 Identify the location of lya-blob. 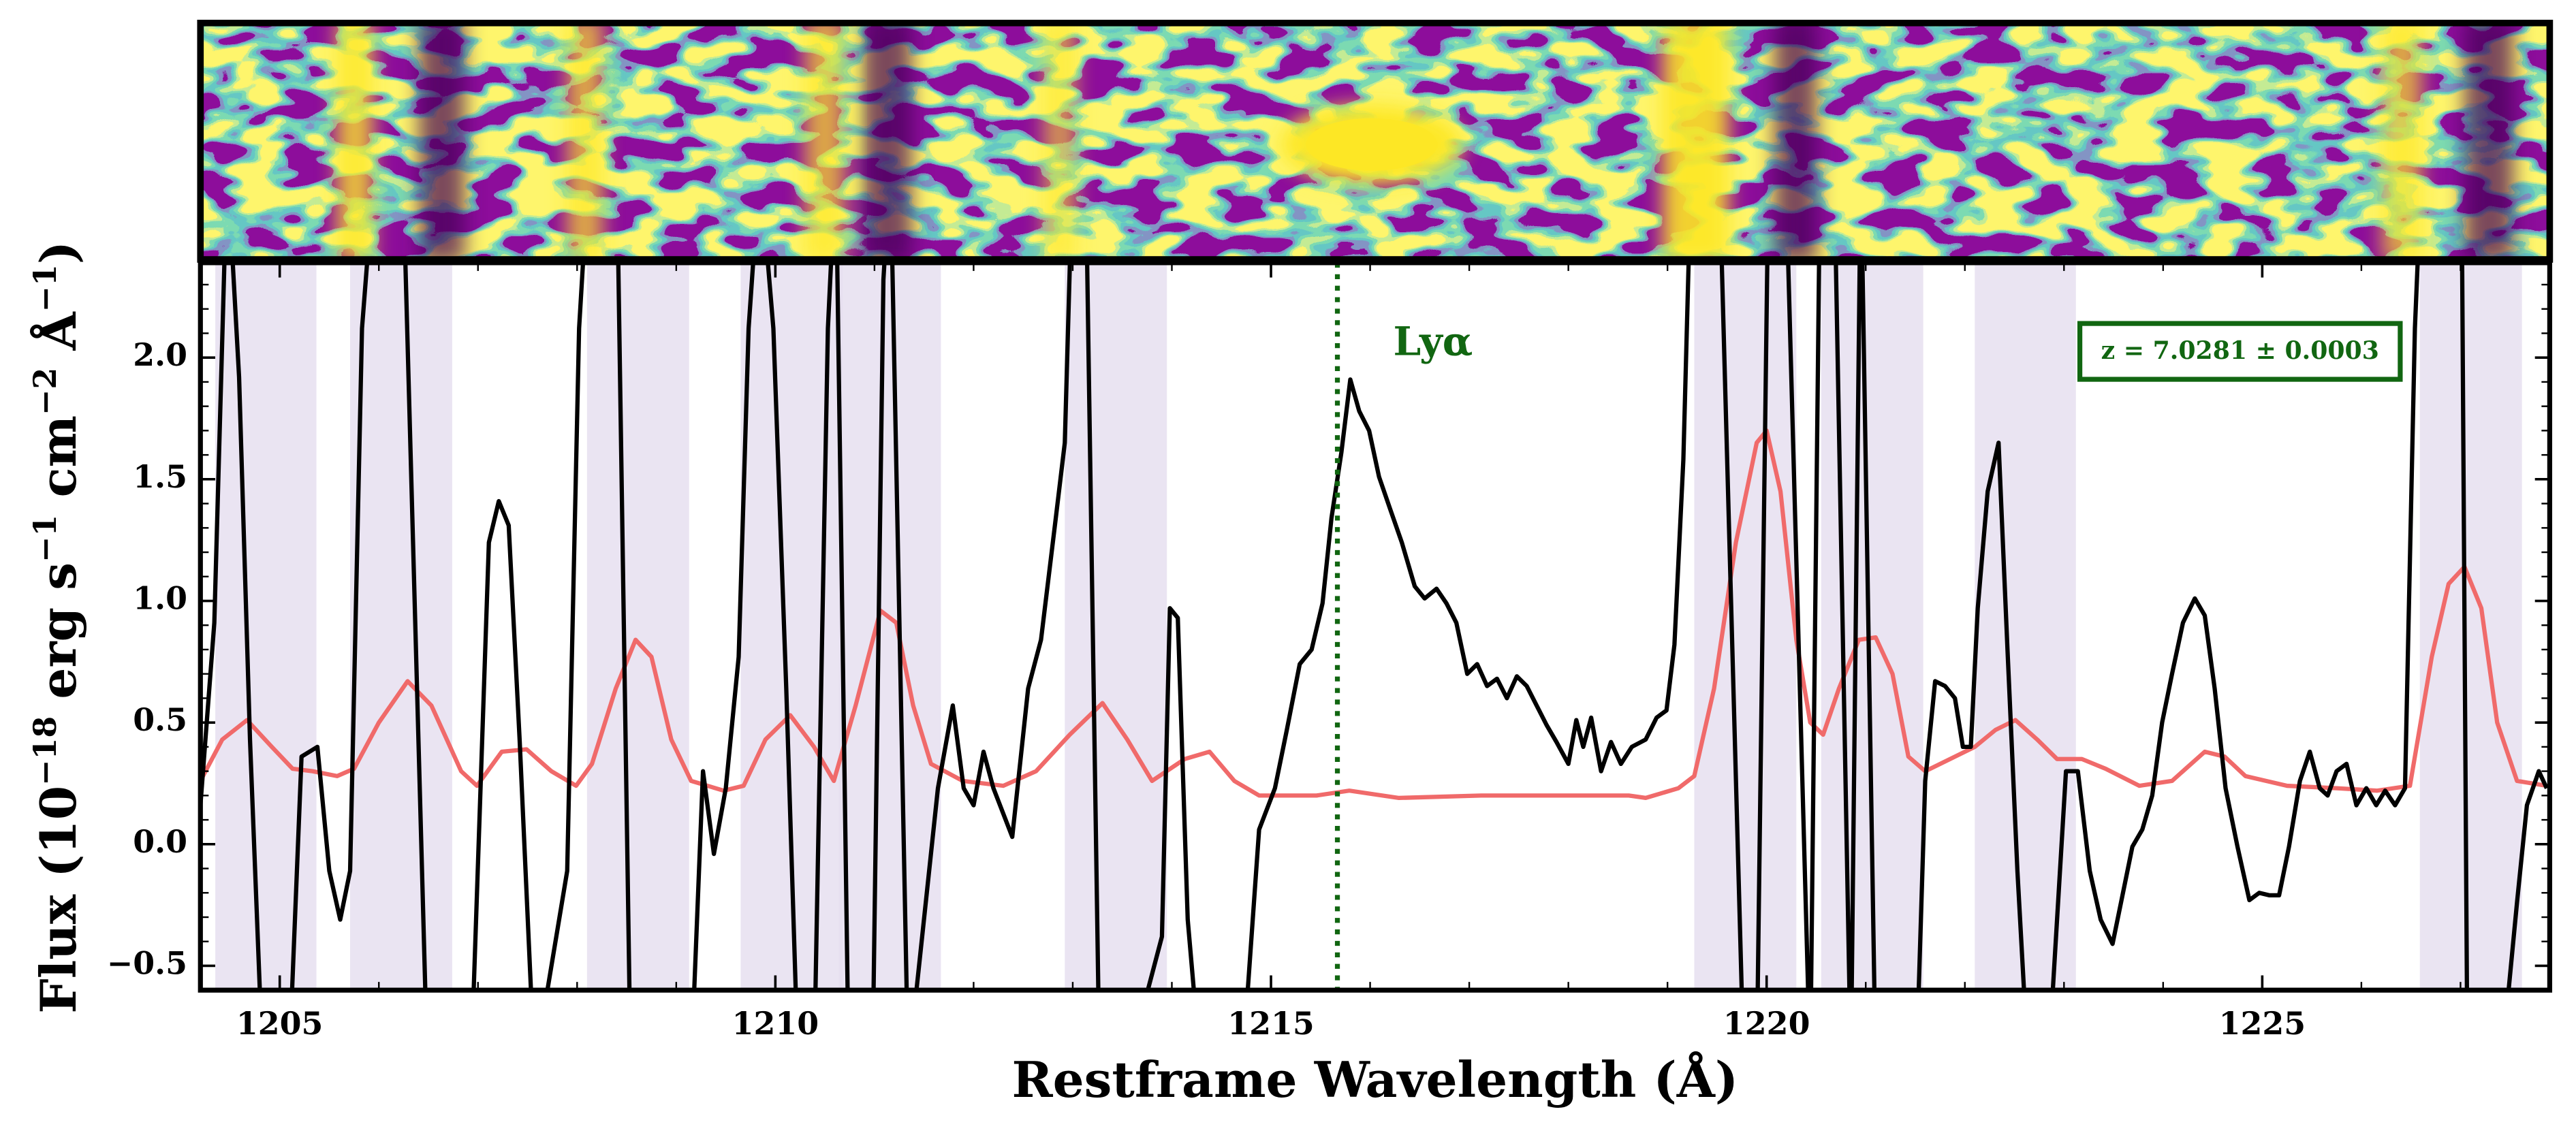
(1372, 144).